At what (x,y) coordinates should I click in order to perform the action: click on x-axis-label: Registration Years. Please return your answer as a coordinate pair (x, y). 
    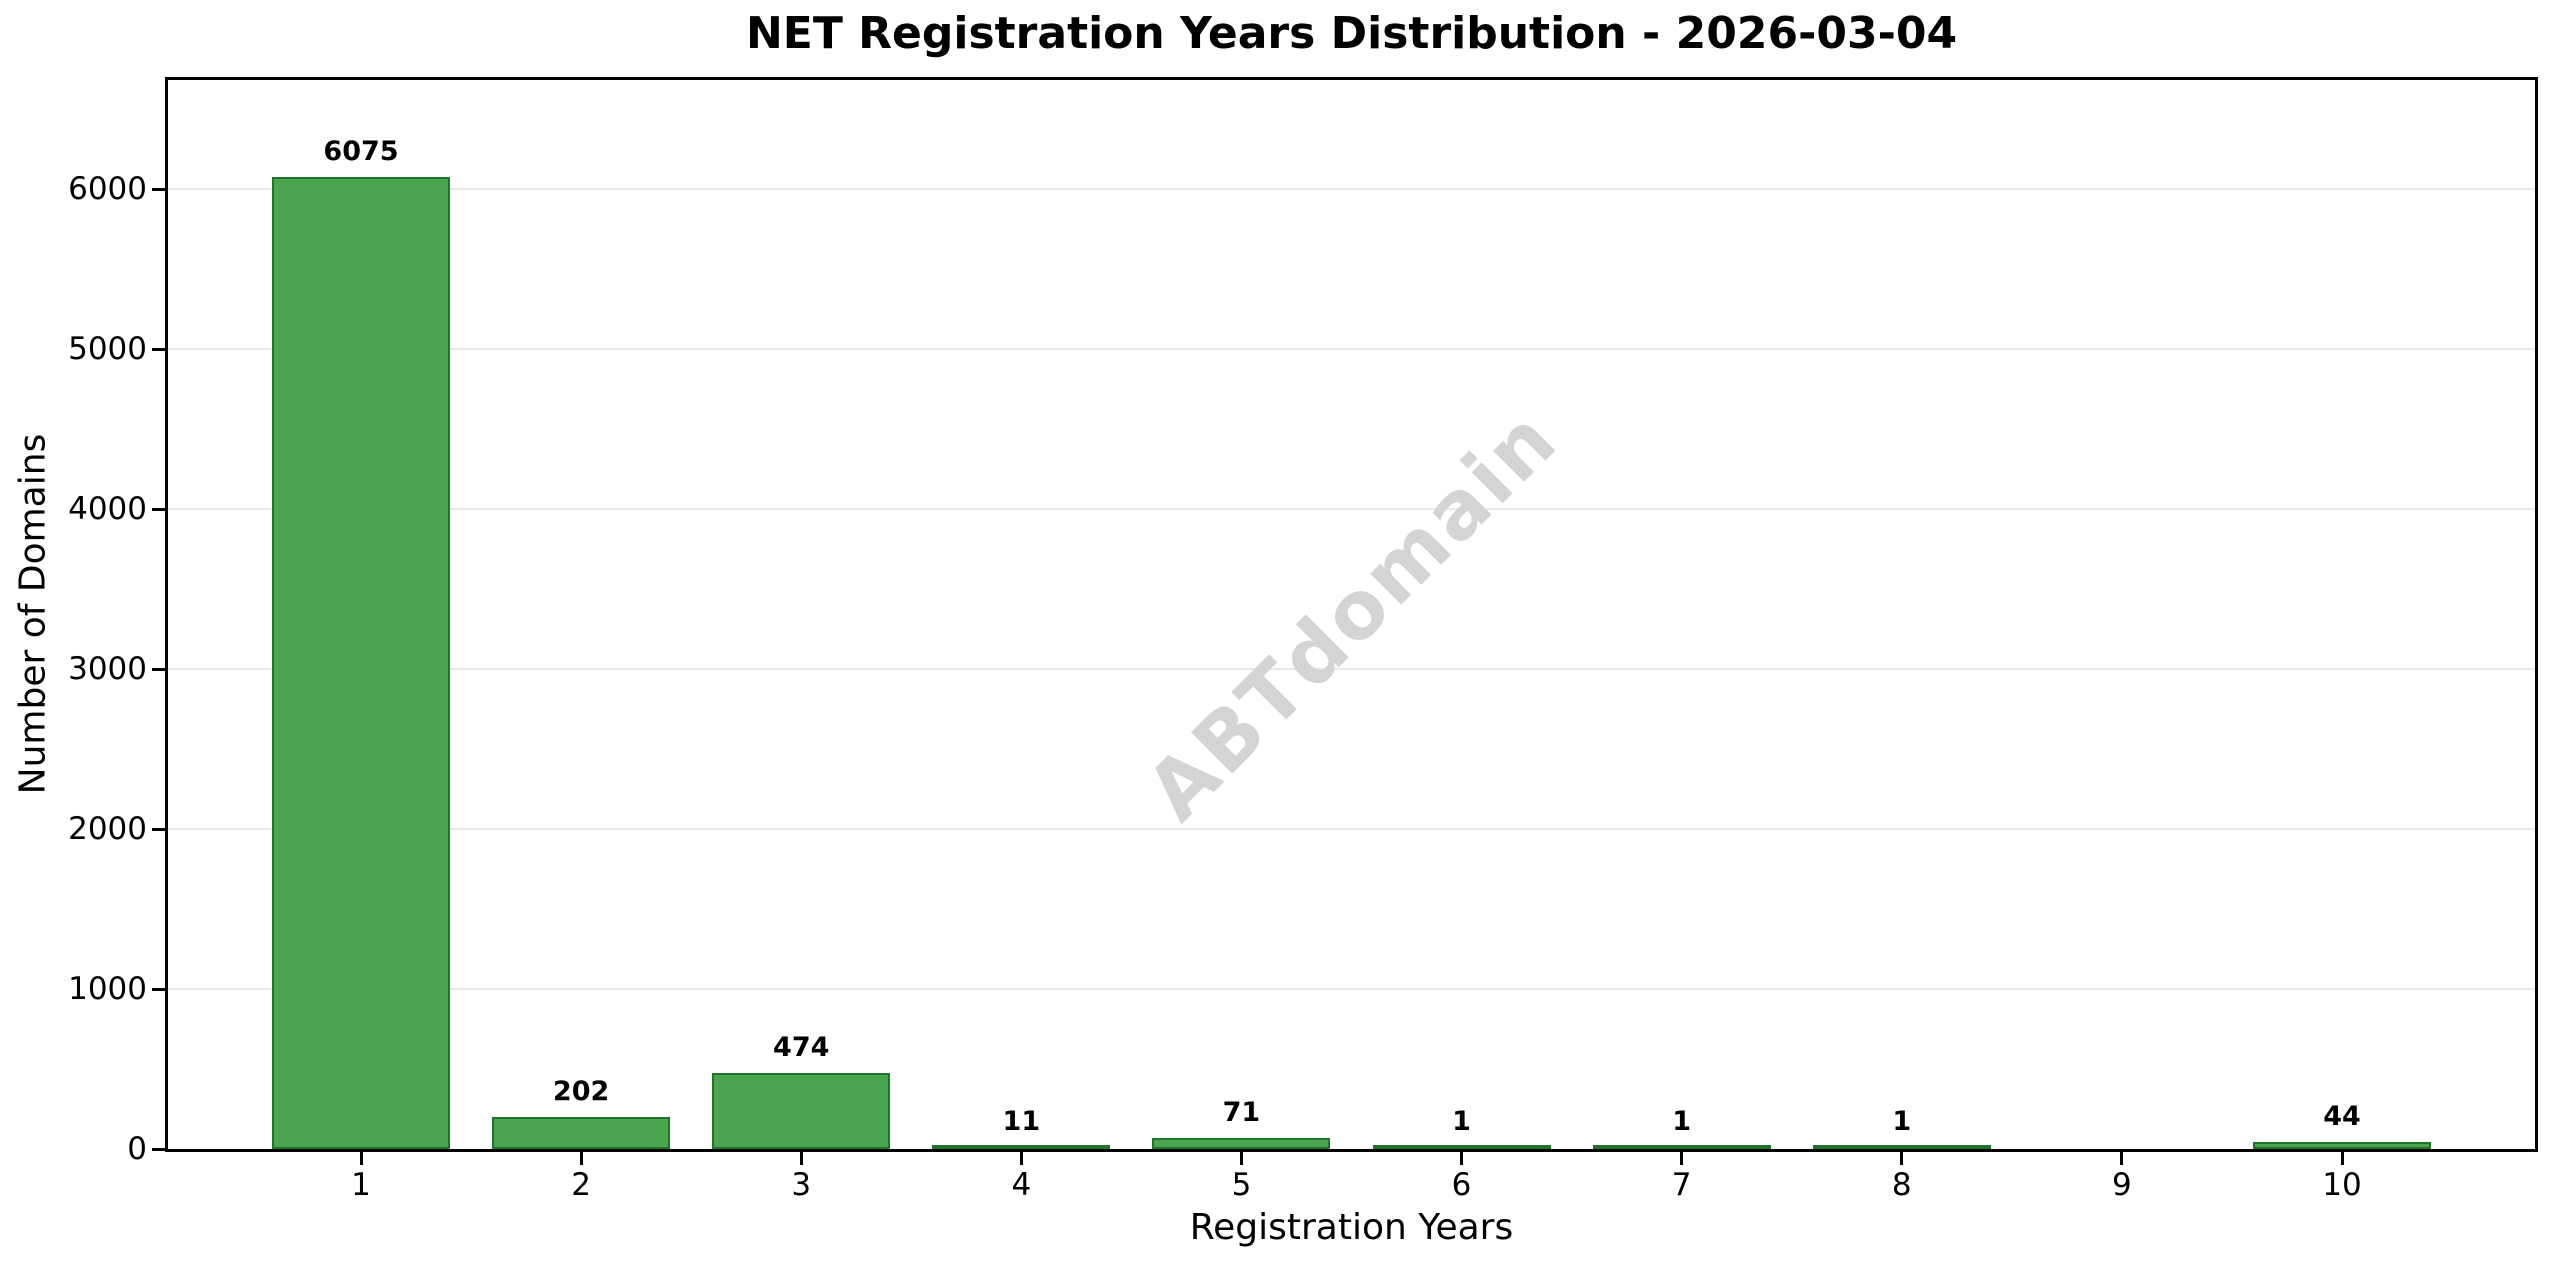
    Looking at the image, I should click on (1351, 1227).